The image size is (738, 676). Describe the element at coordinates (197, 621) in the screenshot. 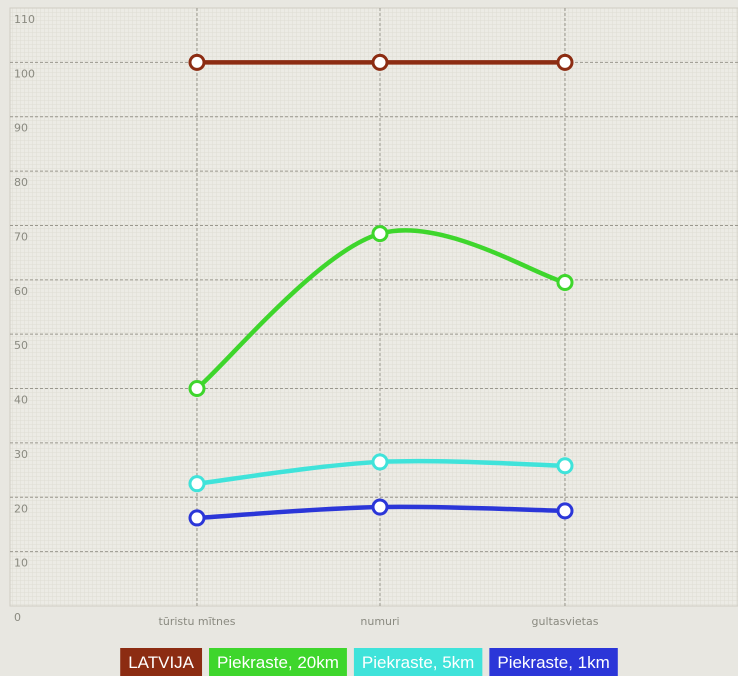

I see `x-tick-label: tūristu mītnes` at that location.